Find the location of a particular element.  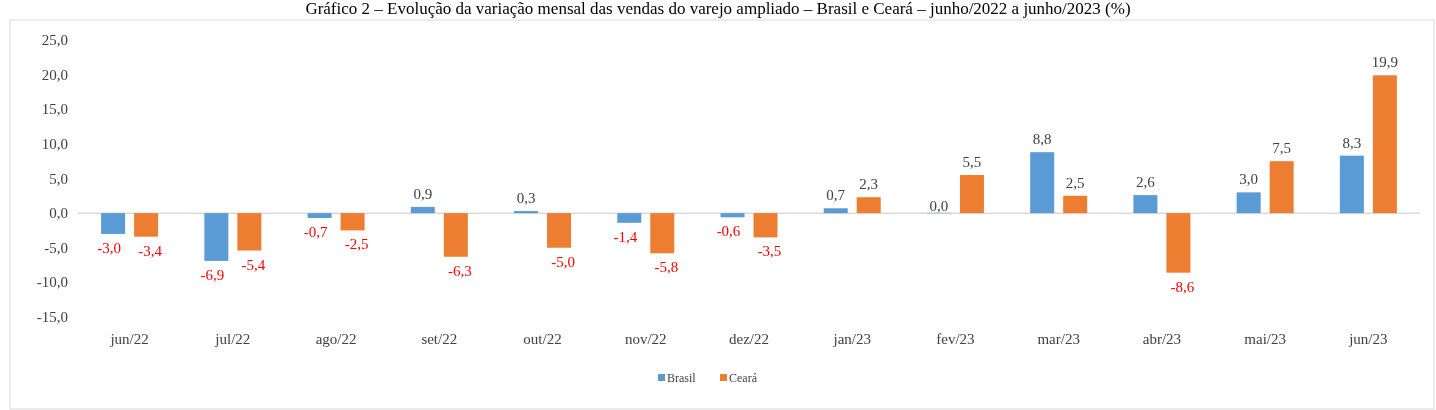

y-tick-label: -10,0 is located at coordinates (52, 282).